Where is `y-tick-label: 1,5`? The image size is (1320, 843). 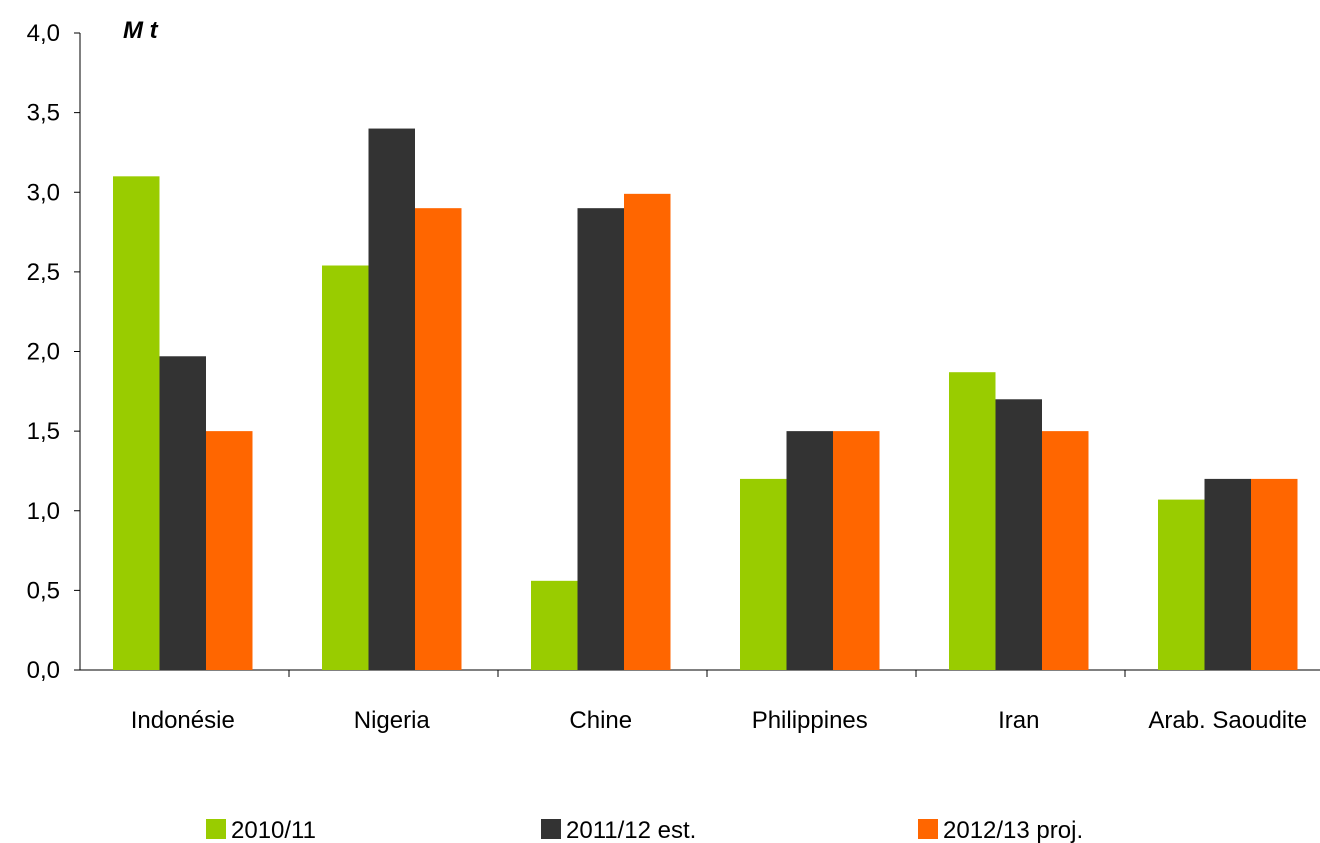 y-tick-label: 1,5 is located at coordinates (43, 431).